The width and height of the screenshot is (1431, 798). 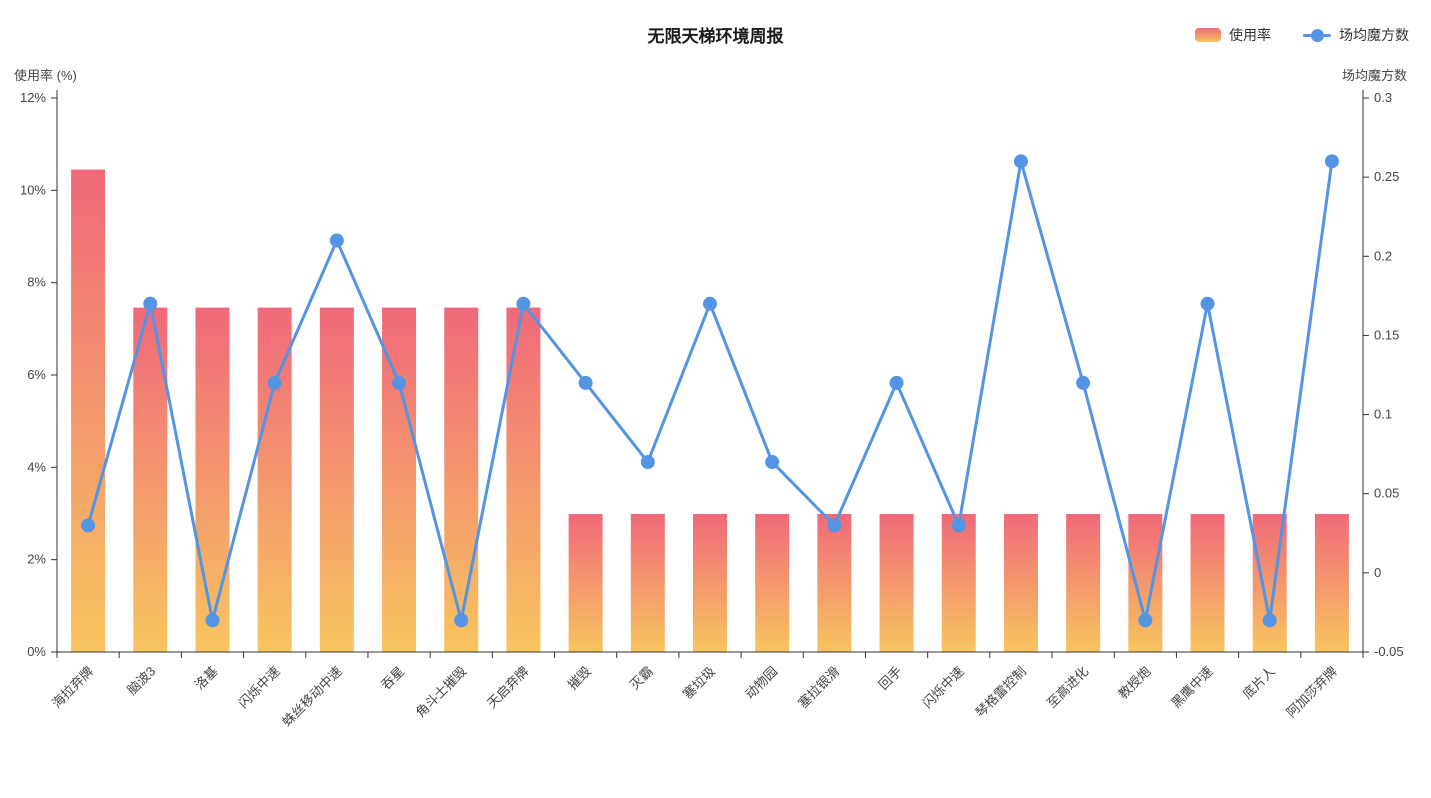 What do you see at coordinates (1020, 161) in the screenshot?
I see `line-point-琴格雷控制` at bounding box center [1020, 161].